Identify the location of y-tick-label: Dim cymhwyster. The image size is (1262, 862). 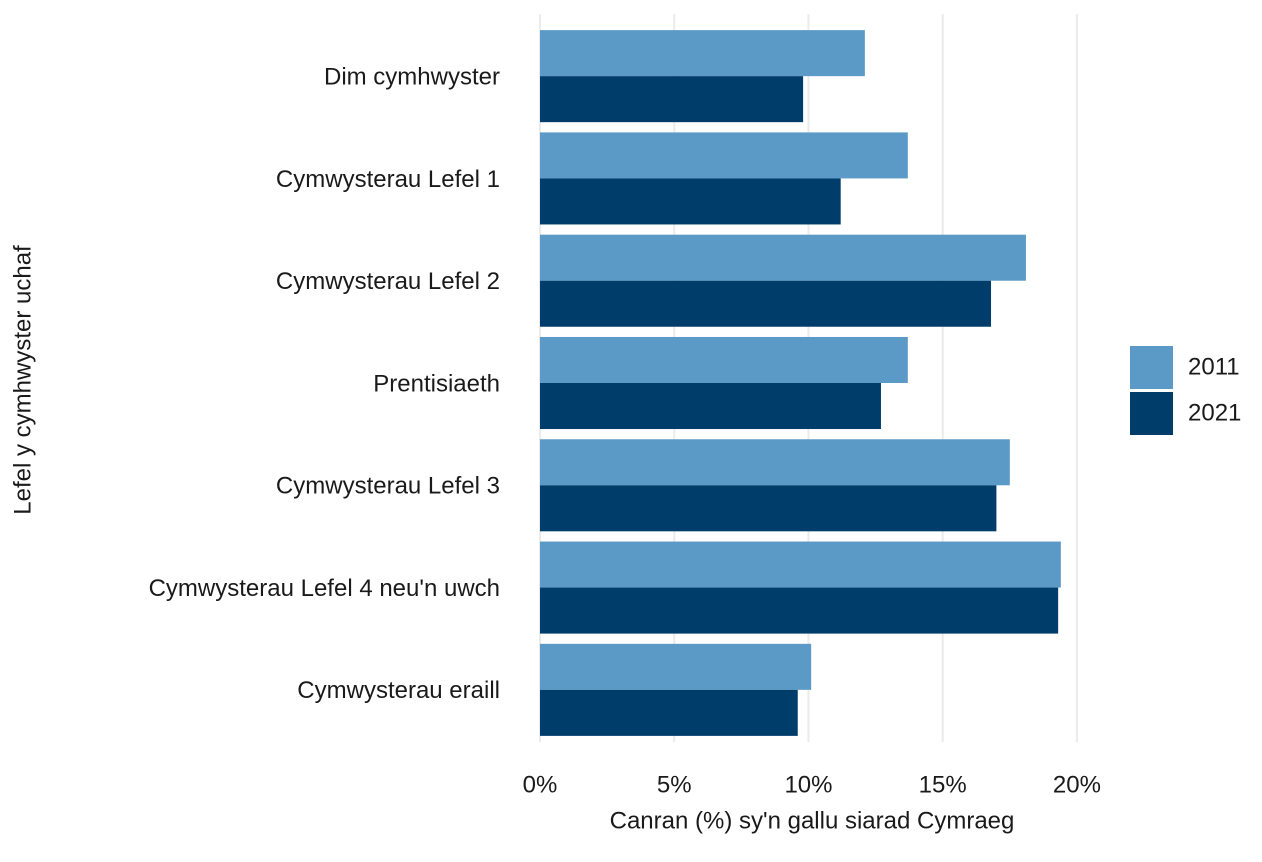
(412, 76).